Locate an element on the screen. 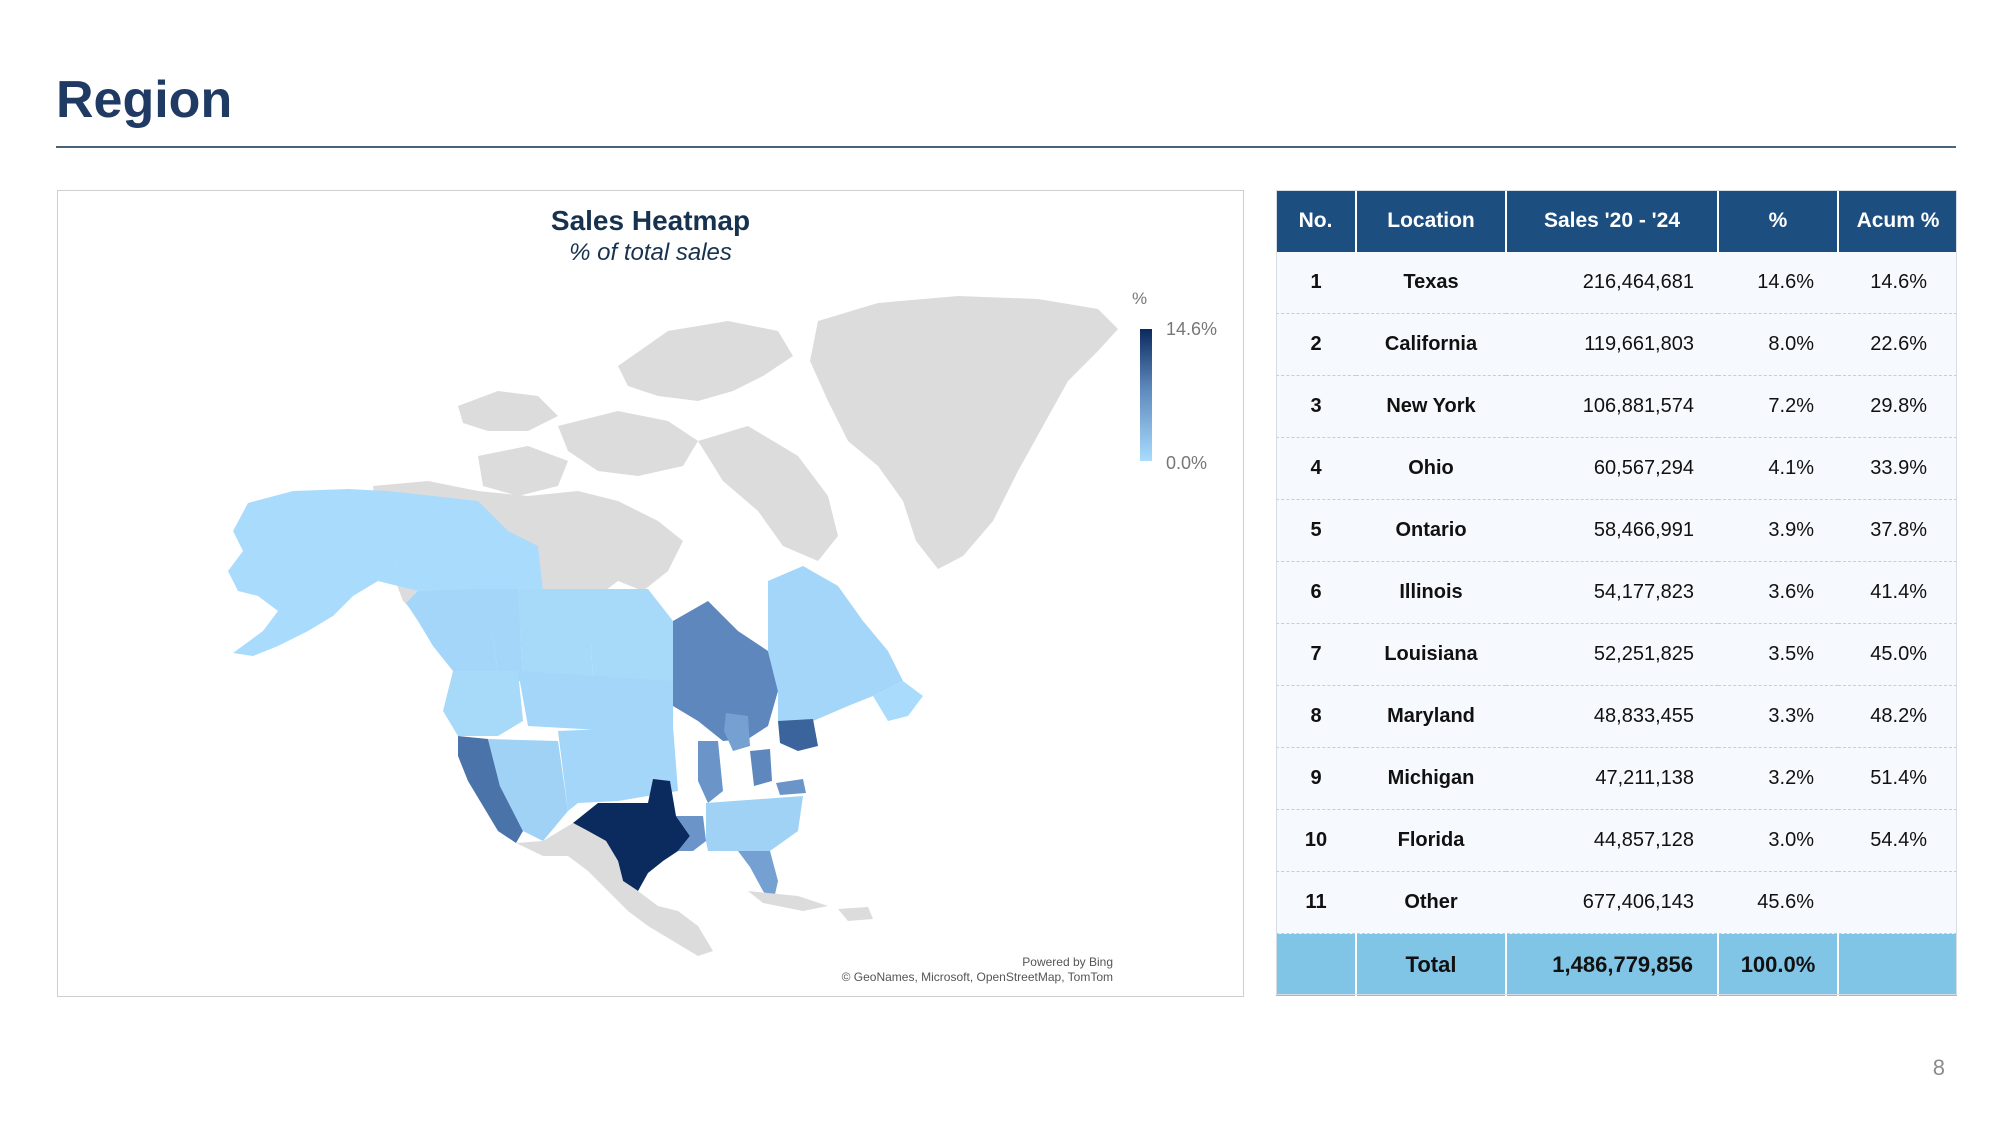  new-york-region is located at coordinates (798, 735).